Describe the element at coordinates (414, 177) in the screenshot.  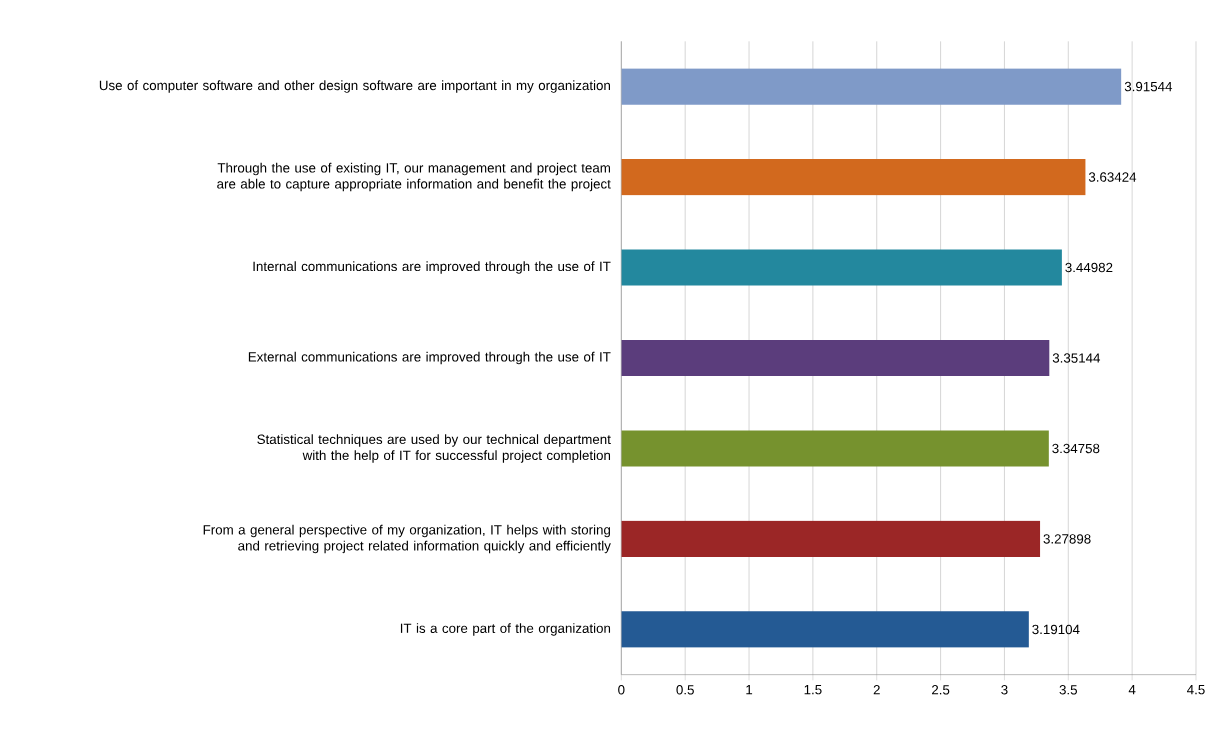
I see `y-tick-label: Through the use of existing IT, our management and project team are able to capture appropriate information and benefit the project` at that location.